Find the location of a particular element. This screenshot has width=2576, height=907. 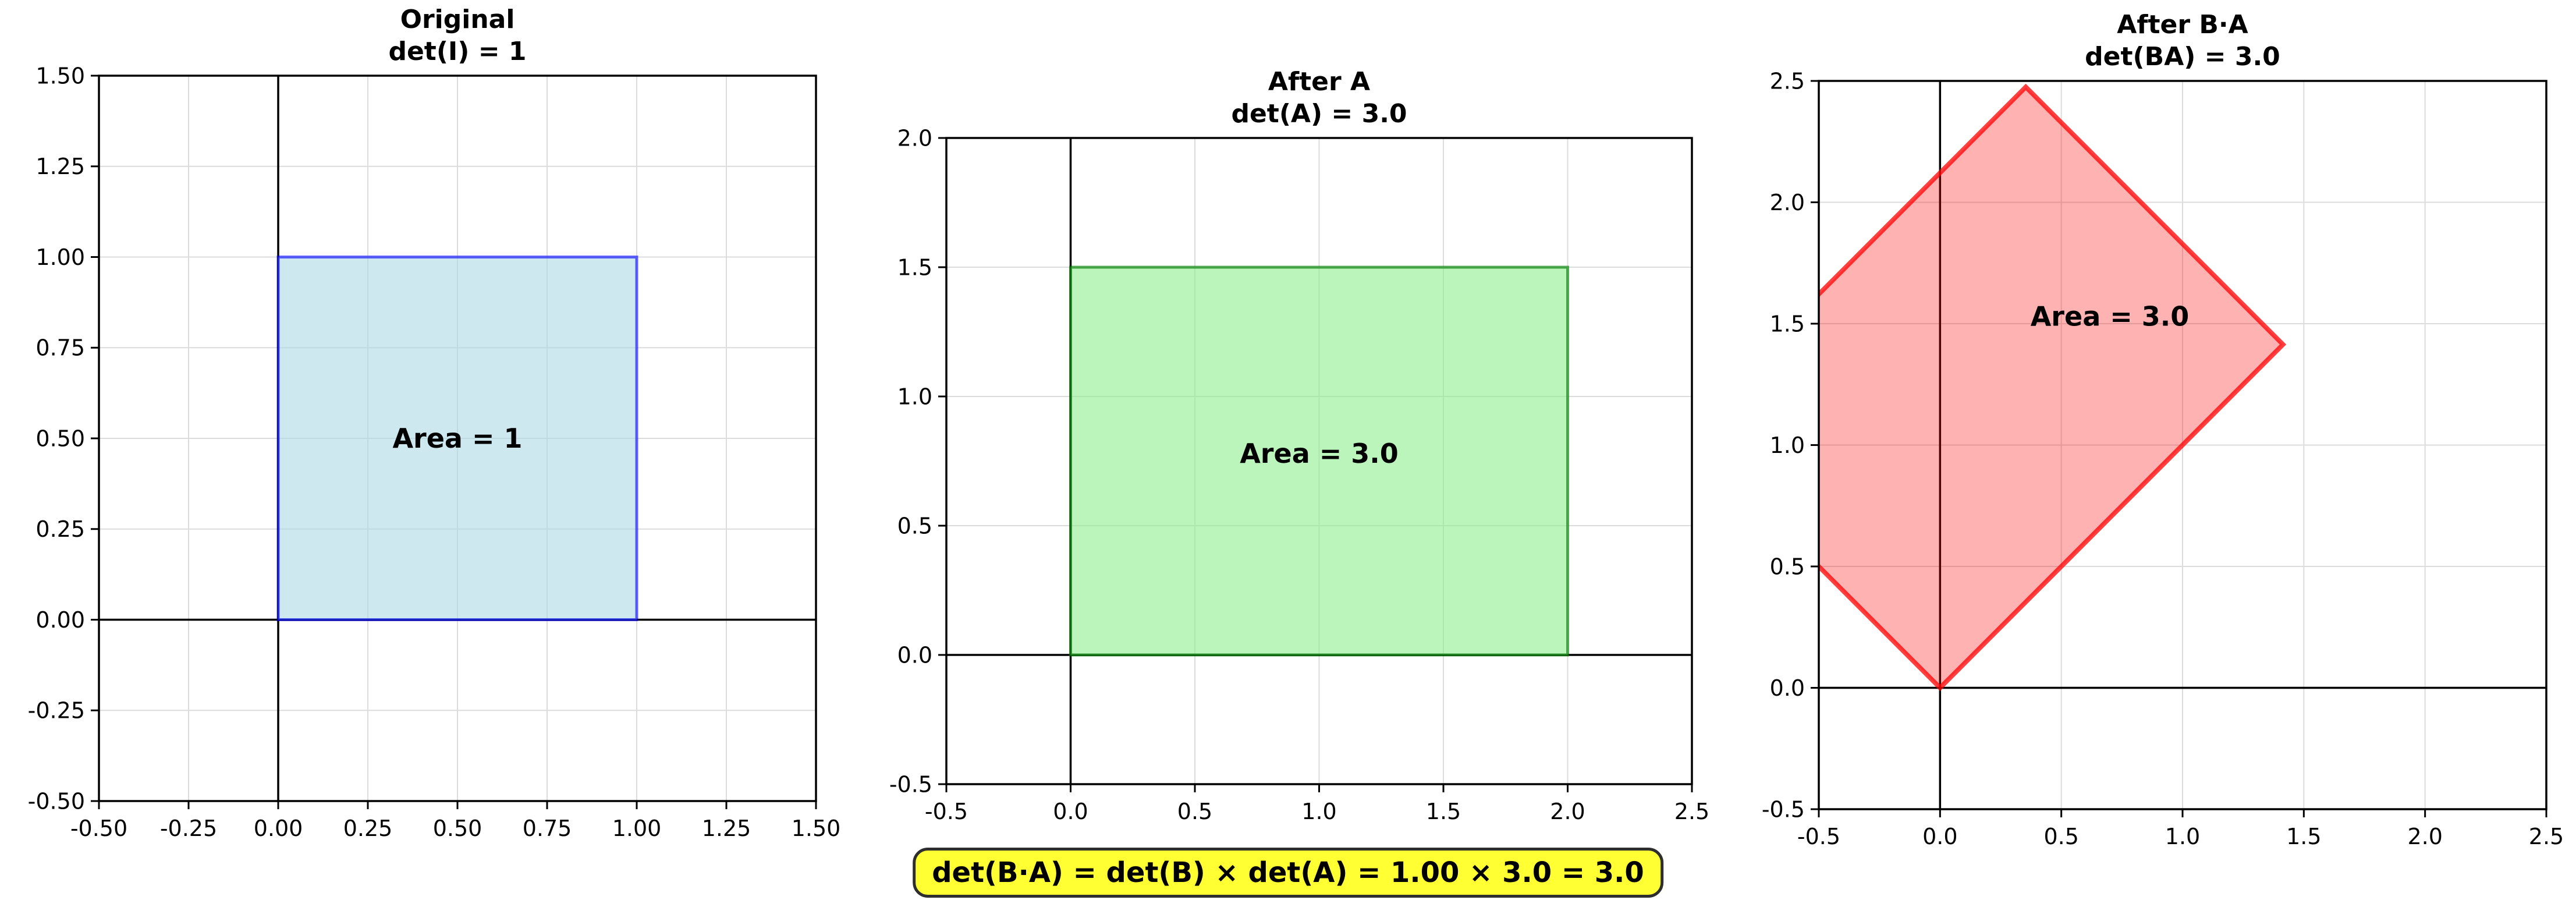

x-tick-label: 1.25 is located at coordinates (727, 829).